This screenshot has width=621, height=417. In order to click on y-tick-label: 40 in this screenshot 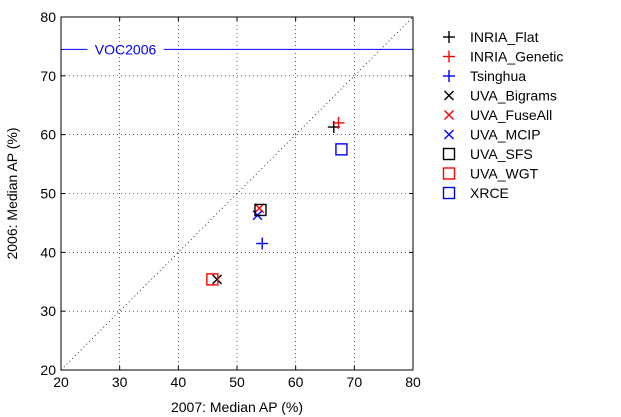, I will do `click(48, 252)`.